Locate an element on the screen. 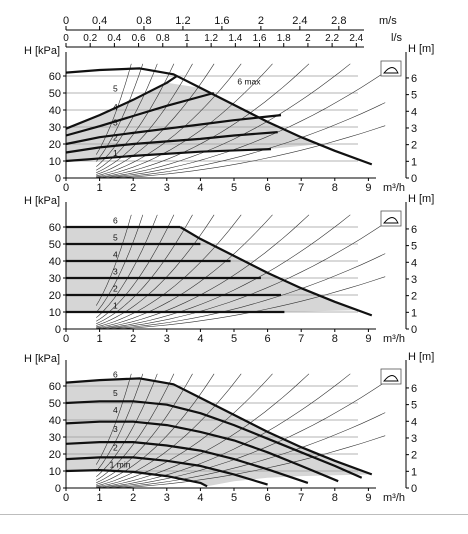  y-tick-label: 60 is located at coordinates (55, 77).